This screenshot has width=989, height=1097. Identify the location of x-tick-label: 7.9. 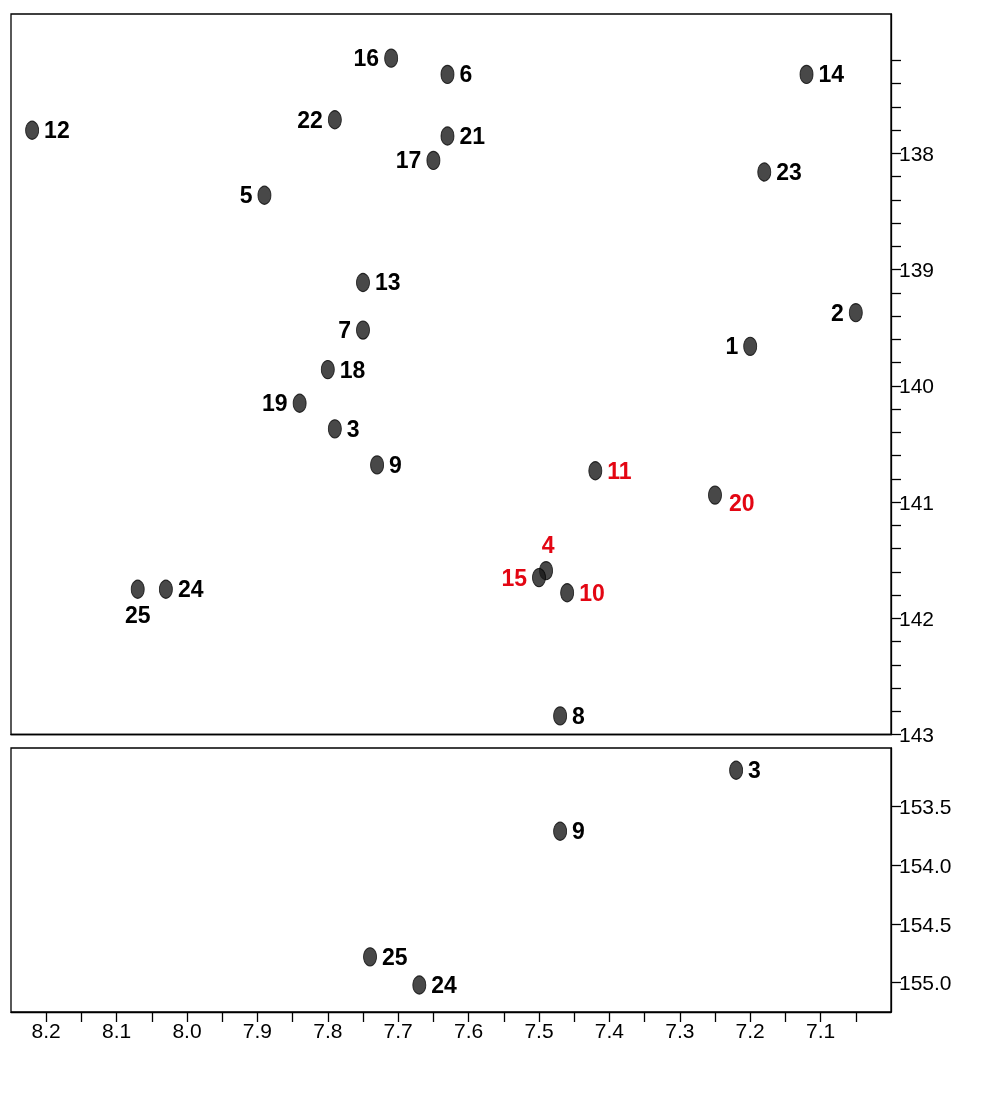
(257, 1030).